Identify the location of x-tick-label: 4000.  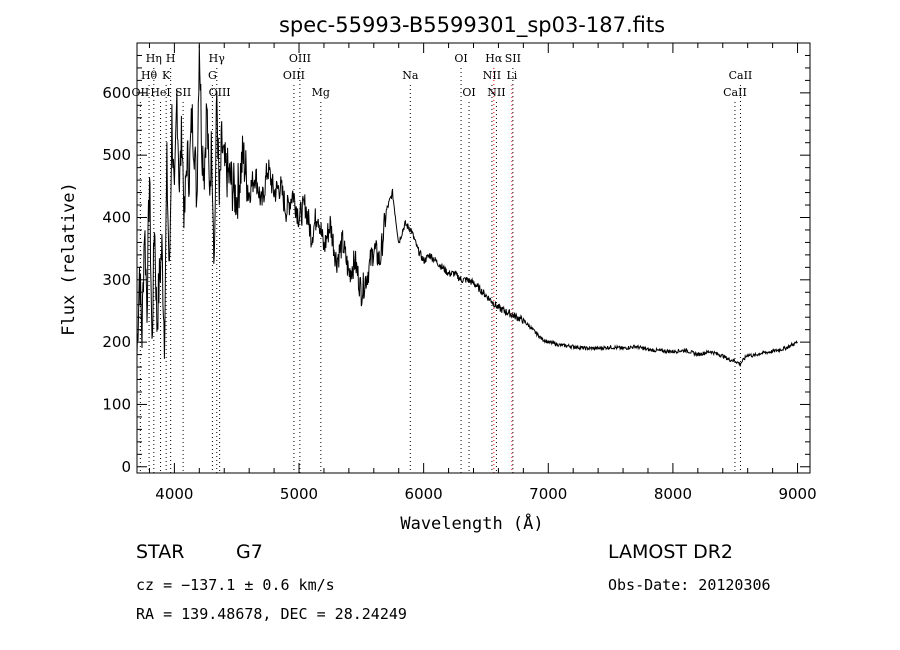
(174, 494).